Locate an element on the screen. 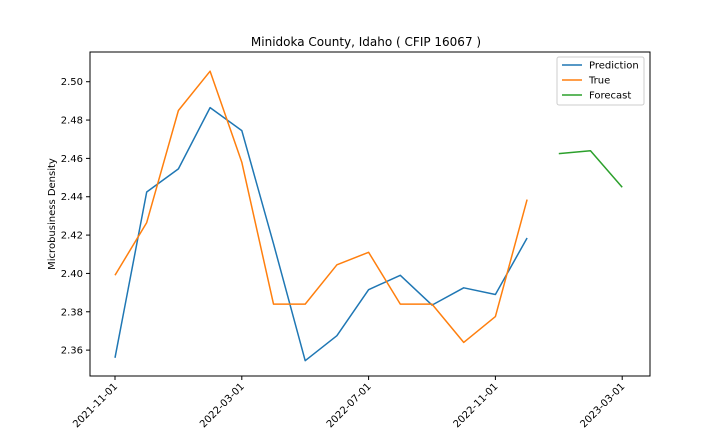 The width and height of the screenshot is (720, 432). legend-label: Prediction is located at coordinates (614, 66).